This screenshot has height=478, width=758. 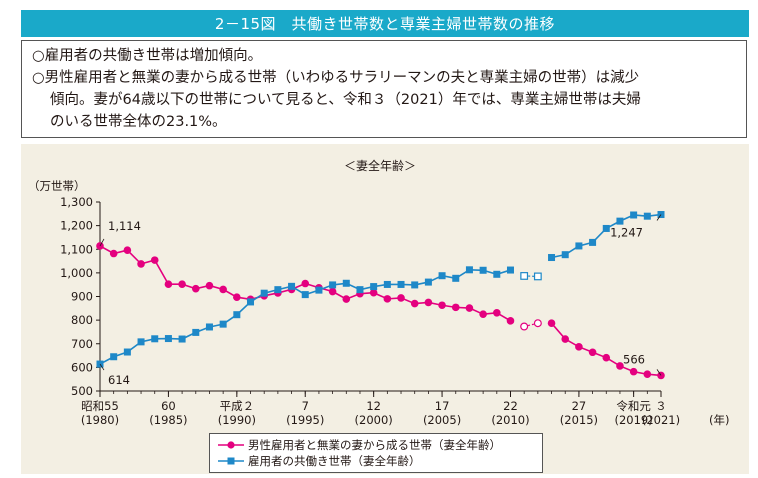 What do you see at coordinates (385, 24) in the screenshot?
I see `chart-title: 2－15図 共働き世帯数と専業主婦世帯数の推移` at bounding box center [385, 24].